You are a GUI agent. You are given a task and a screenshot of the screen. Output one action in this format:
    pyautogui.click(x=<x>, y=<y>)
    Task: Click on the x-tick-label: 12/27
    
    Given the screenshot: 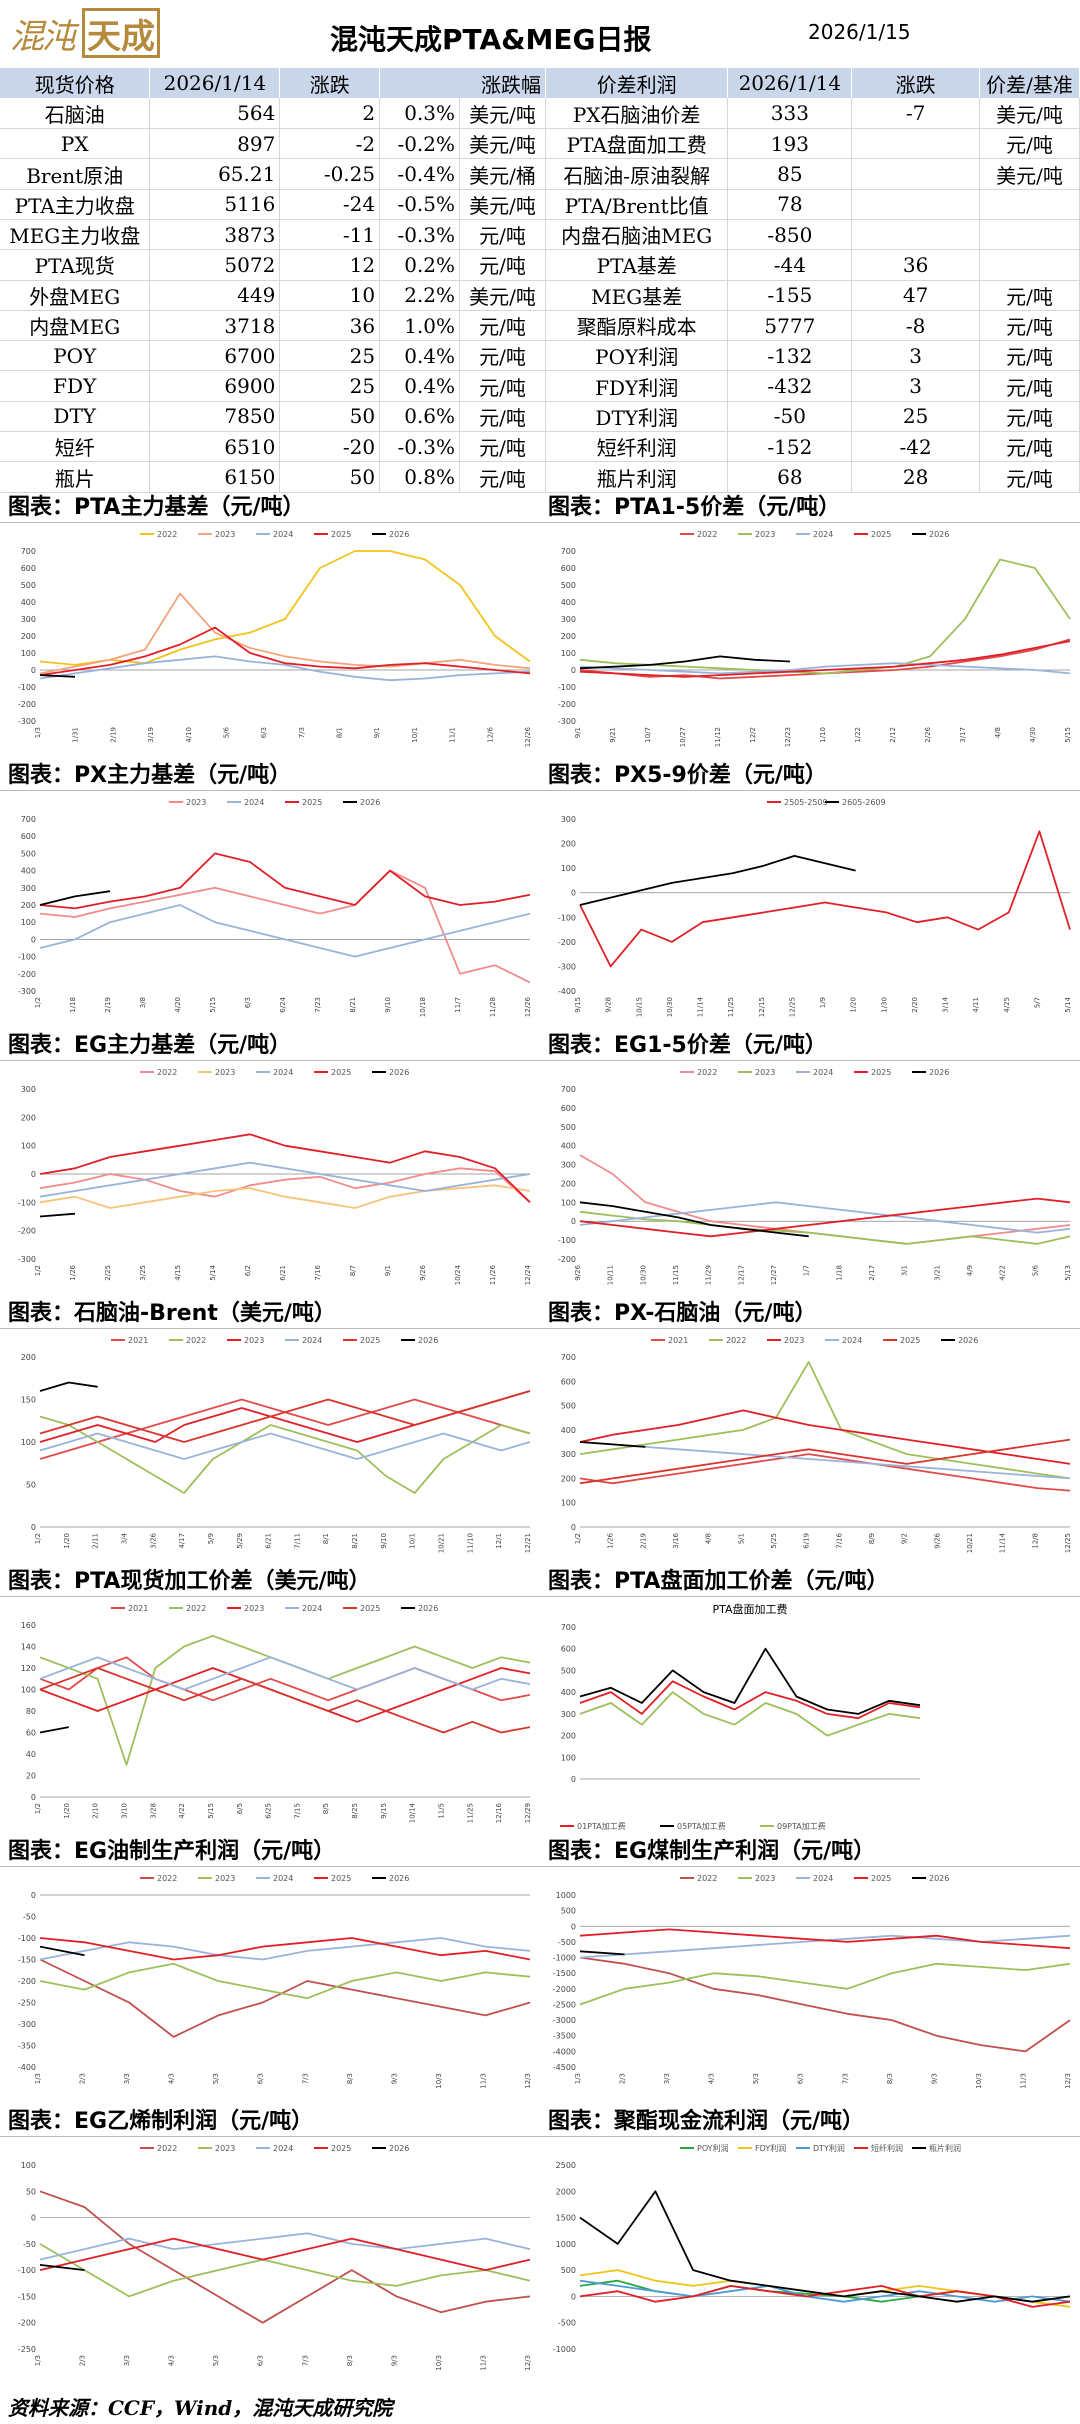 What is the action you would take?
    pyautogui.click(x=774, y=1275)
    